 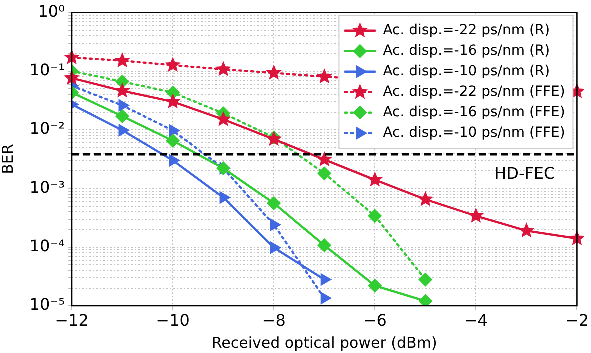 What do you see at coordinates (274, 320) in the screenshot?
I see `x-tick-label: −8` at bounding box center [274, 320].